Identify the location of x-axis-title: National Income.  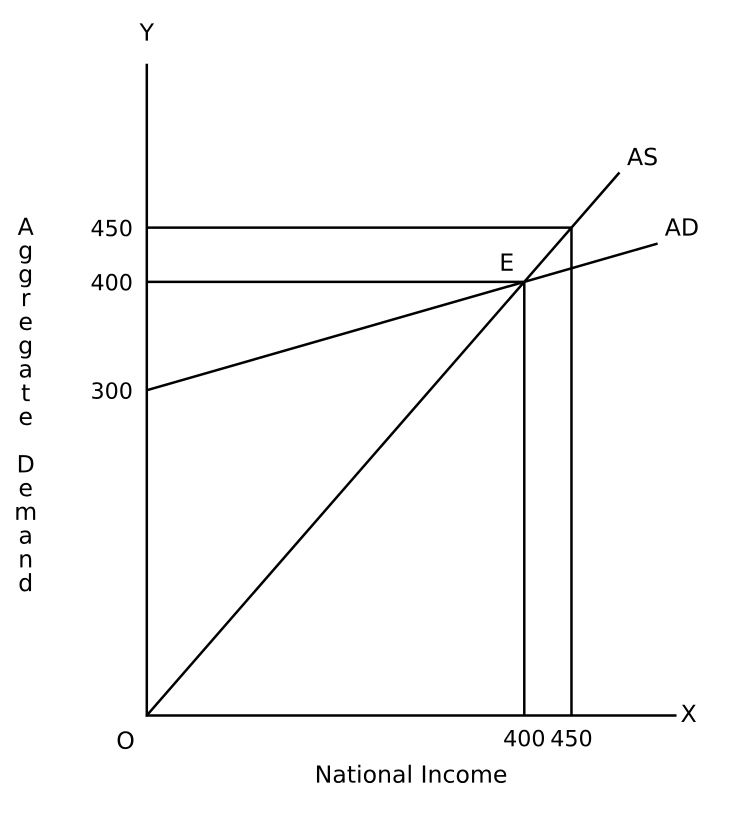
(411, 773).